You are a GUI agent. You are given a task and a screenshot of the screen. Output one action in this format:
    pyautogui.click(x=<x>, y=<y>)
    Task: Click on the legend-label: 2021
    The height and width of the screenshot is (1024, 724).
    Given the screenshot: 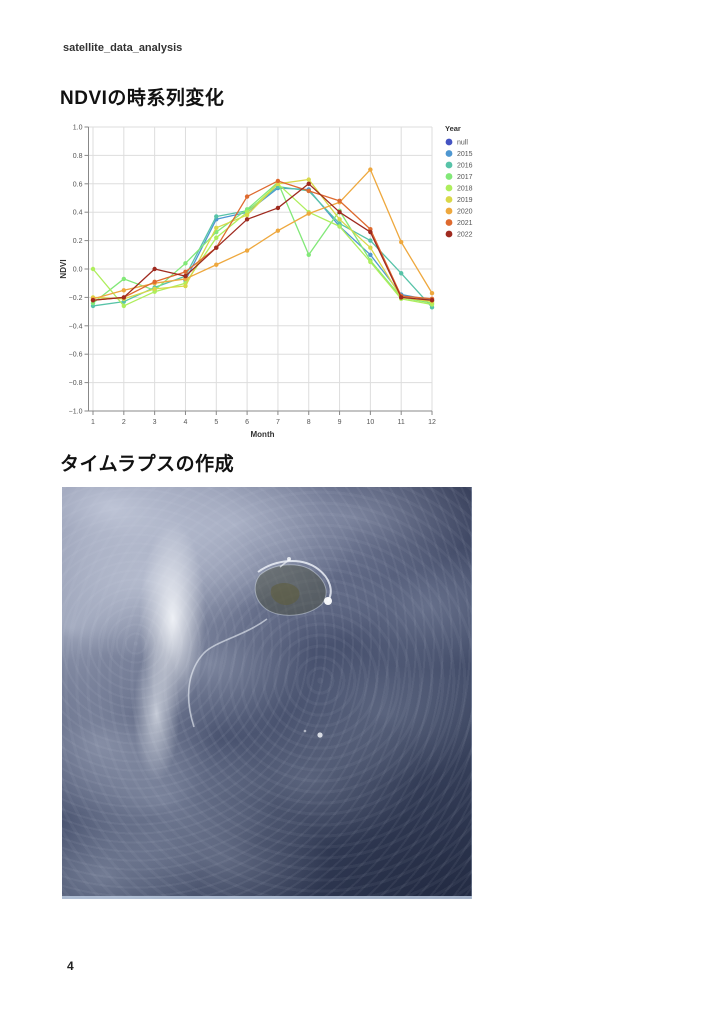 What is the action you would take?
    pyautogui.click(x=465, y=223)
    